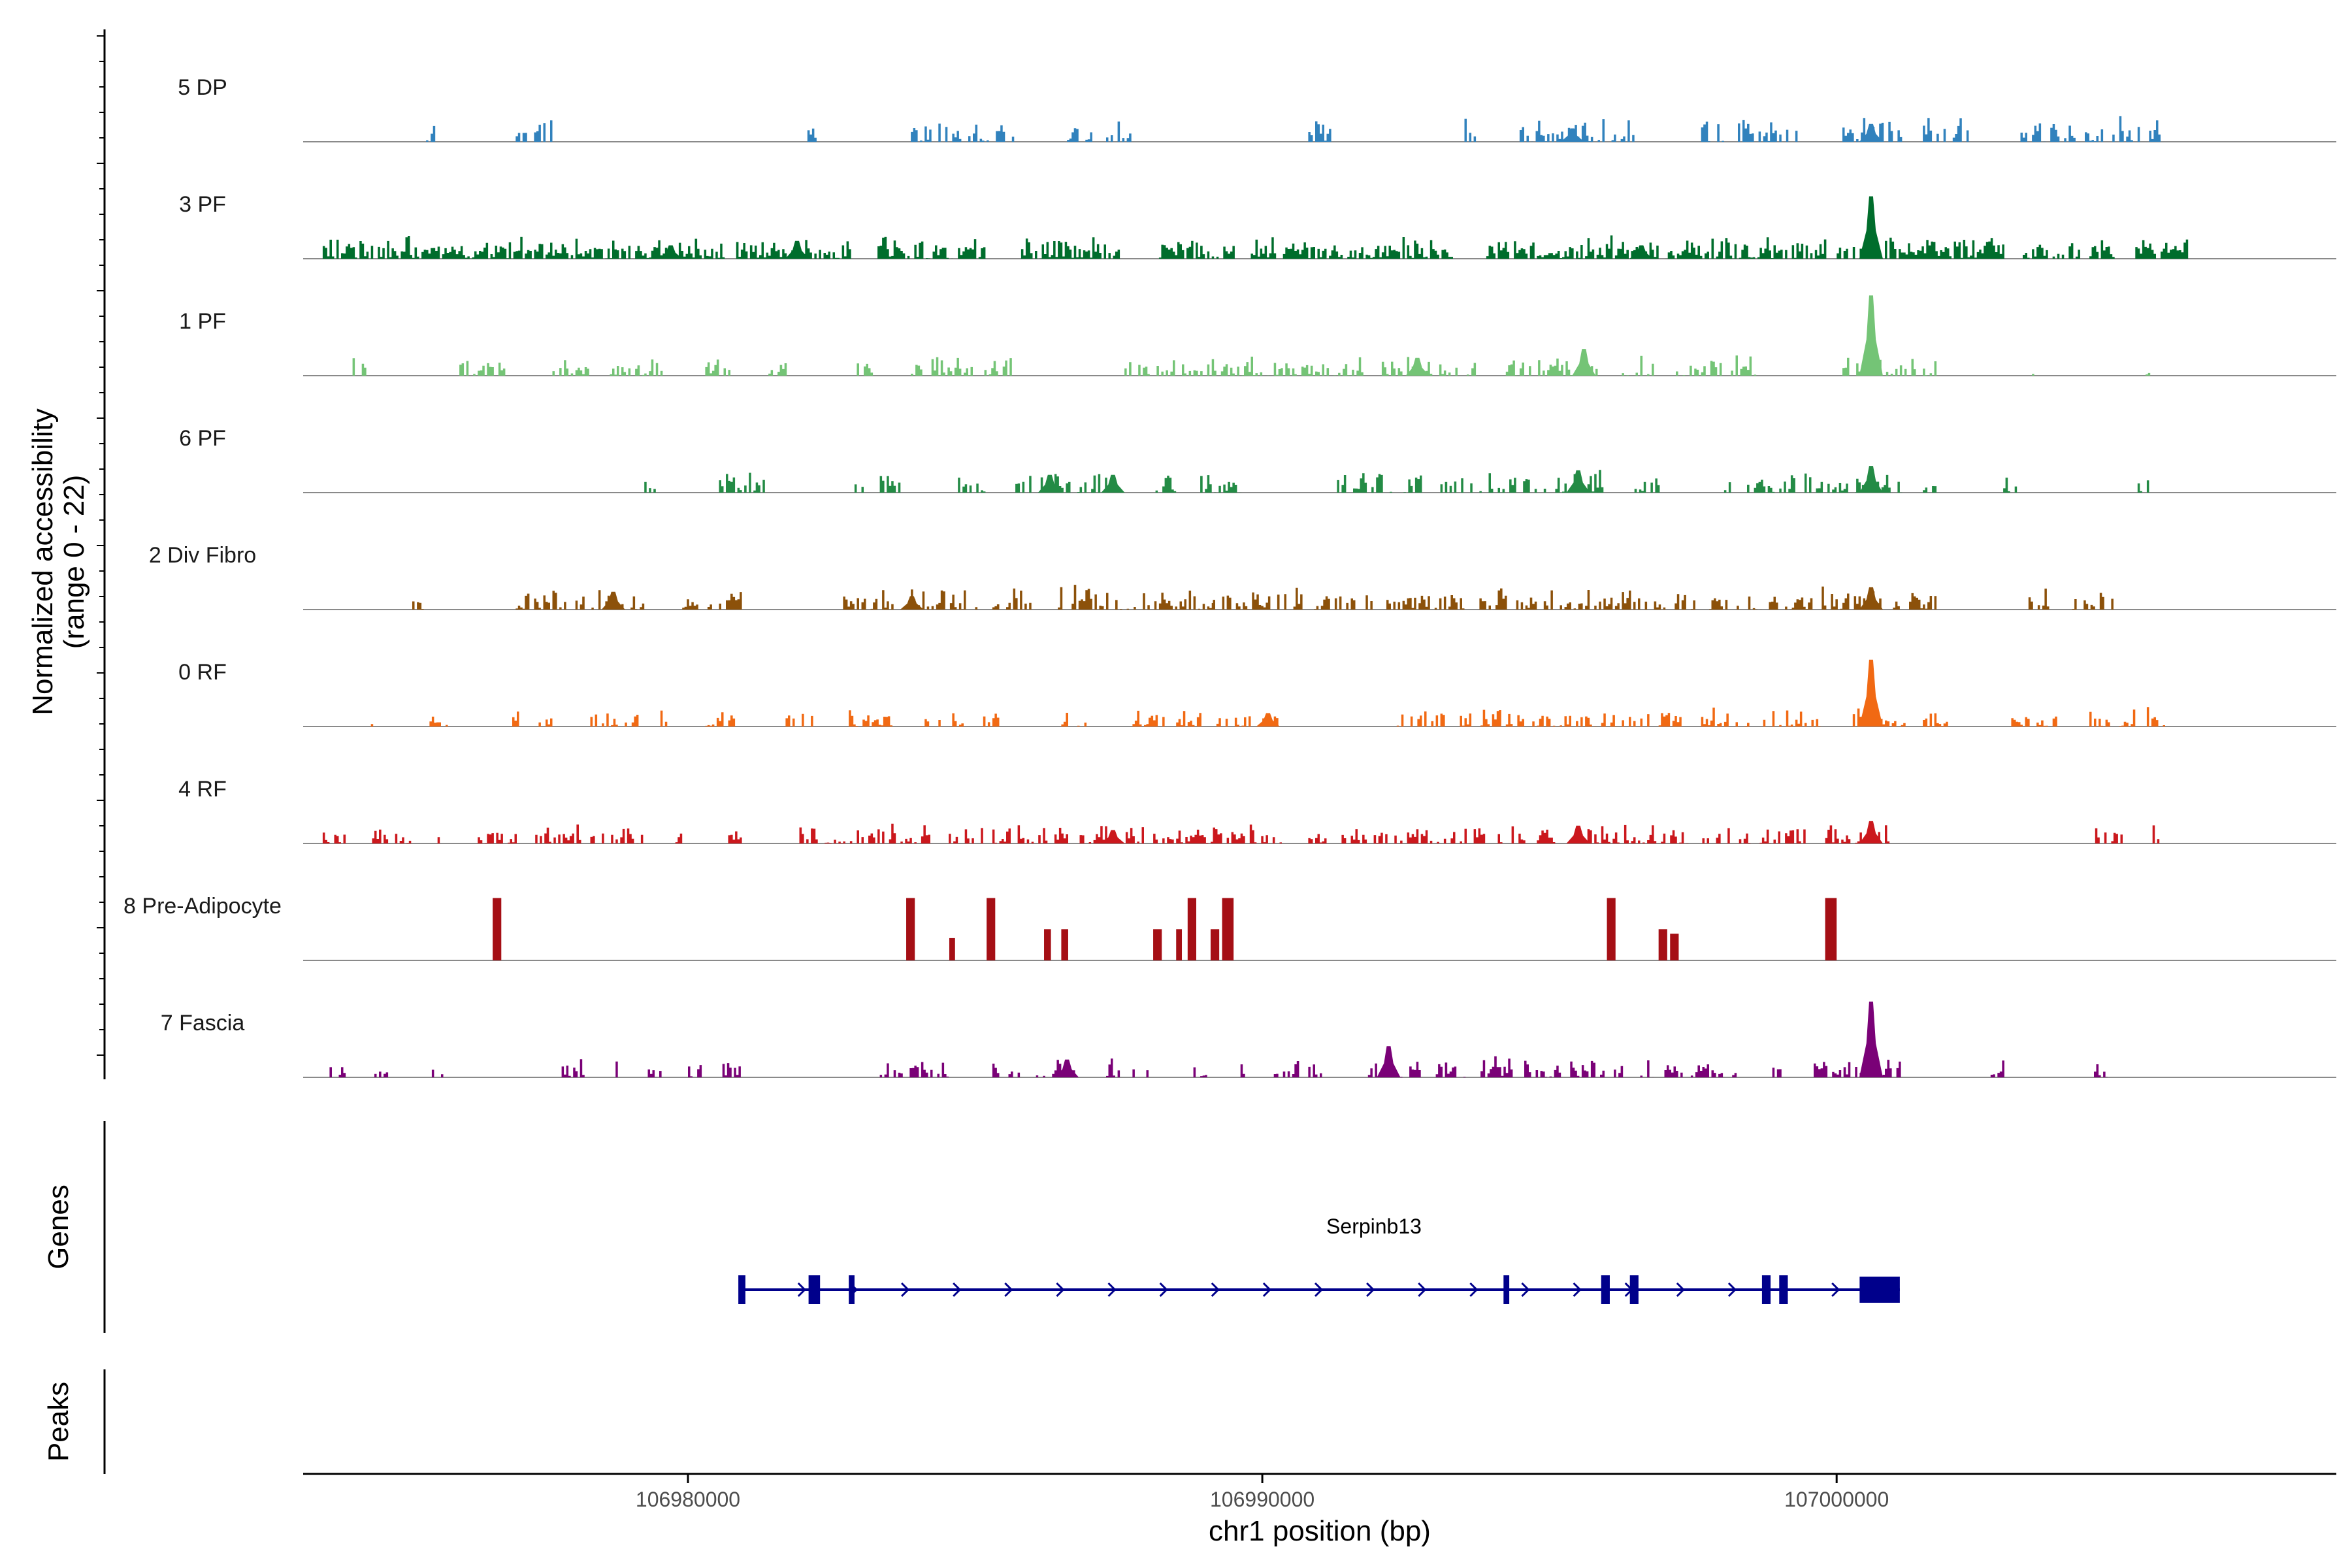  I want to click on track-label-4-rf: 4 RF, so click(202, 789).